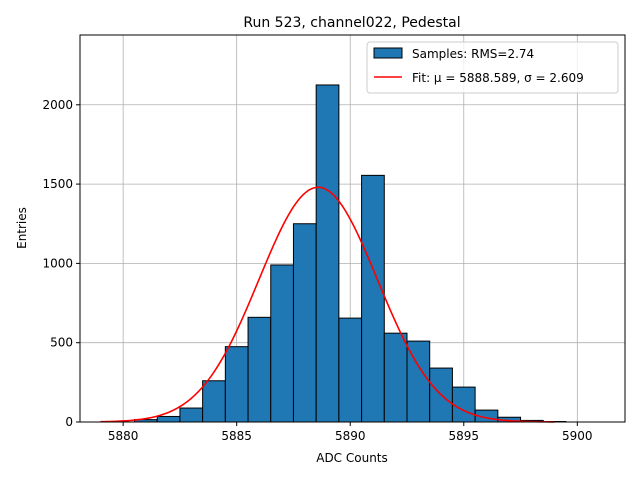 The height and width of the screenshot is (480, 640). What do you see at coordinates (57, 105) in the screenshot?
I see `y-tick-label: 2000` at bounding box center [57, 105].